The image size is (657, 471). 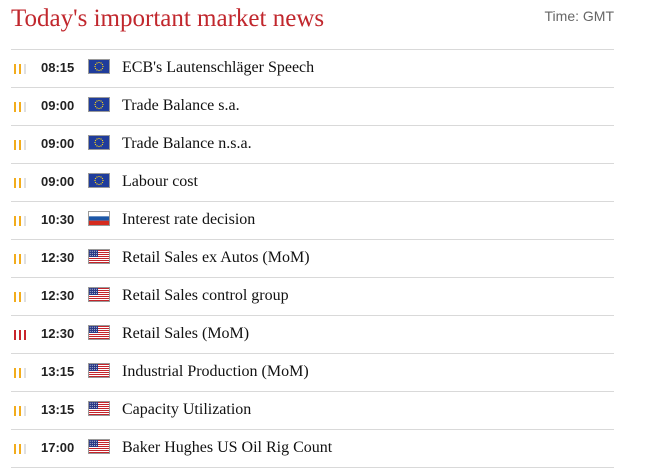 I want to click on header: Today's important market news Time: GMT, so click(x=312, y=24).